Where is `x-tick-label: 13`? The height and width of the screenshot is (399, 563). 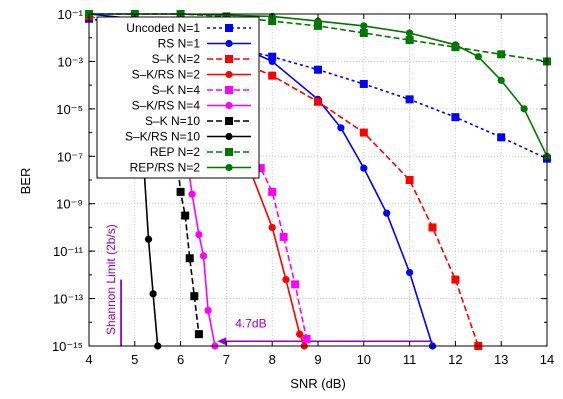 x-tick-label: 13 is located at coordinates (501, 359).